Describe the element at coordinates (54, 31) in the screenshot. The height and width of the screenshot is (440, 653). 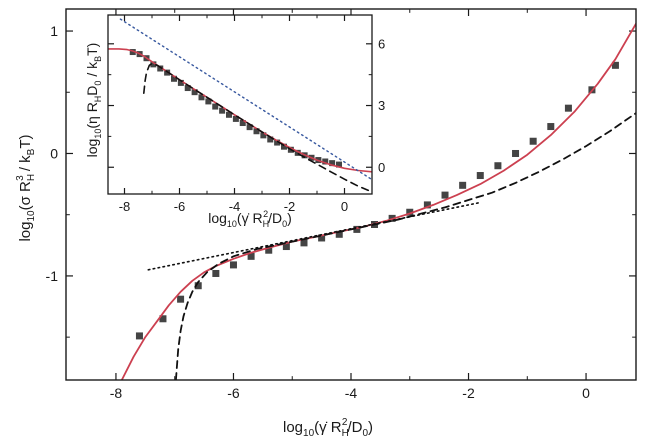
I see `main-y-tick-label: 1` at that location.